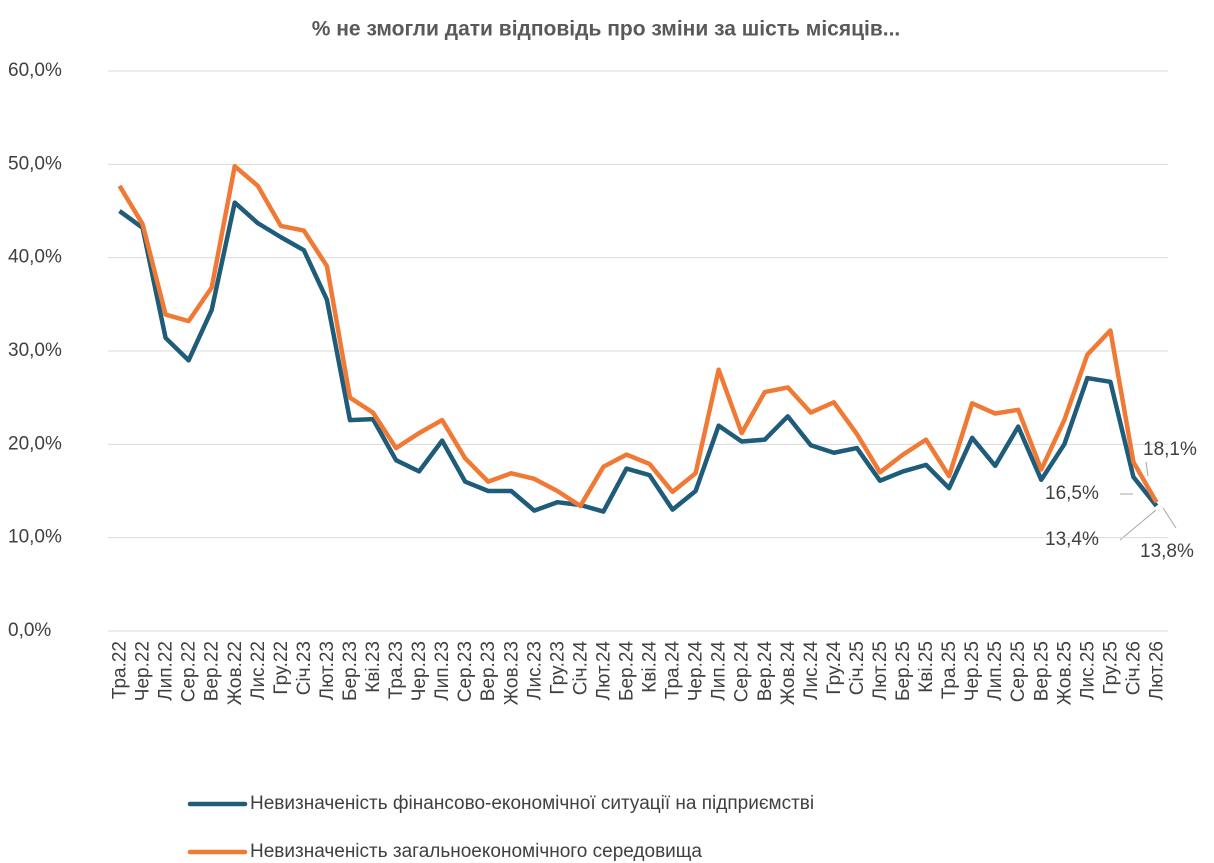 The width and height of the screenshot is (1214, 863). What do you see at coordinates (1064, 673) in the screenshot?
I see `x-tick-label: Жов.25` at bounding box center [1064, 673].